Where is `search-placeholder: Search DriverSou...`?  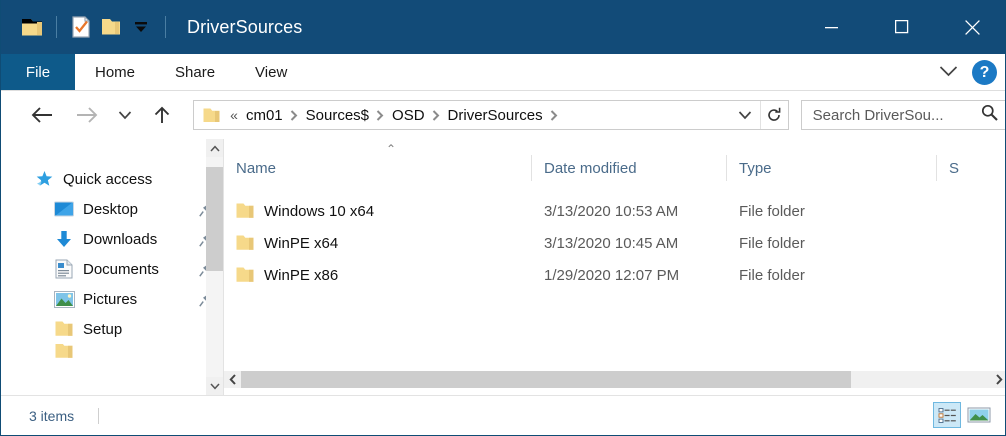 search-placeholder: Search DriverSou... is located at coordinates (878, 115).